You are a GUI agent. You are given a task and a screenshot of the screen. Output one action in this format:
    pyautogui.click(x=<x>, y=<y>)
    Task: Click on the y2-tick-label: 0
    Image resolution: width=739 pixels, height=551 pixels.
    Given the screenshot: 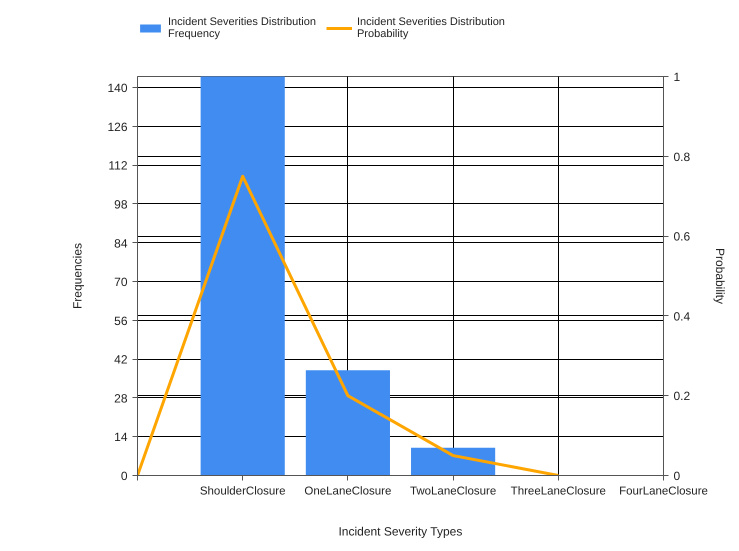 What is the action you would take?
    pyautogui.click(x=677, y=476)
    